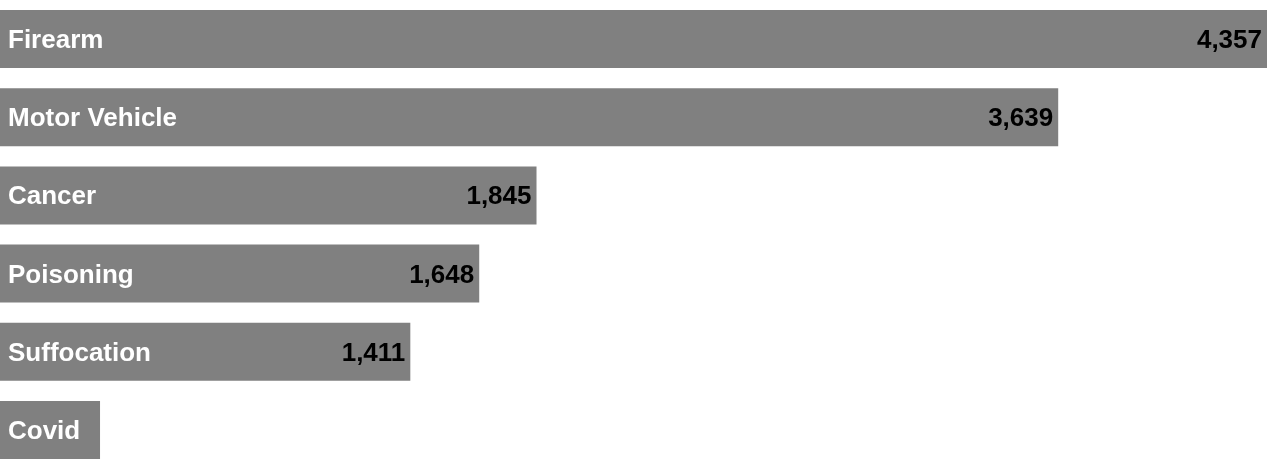 The image size is (1267, 469). What do you see at coordinates (56, 39) in the screenshot?
I see `y-tick-label: Firearm` at bounding box center [56, 39].